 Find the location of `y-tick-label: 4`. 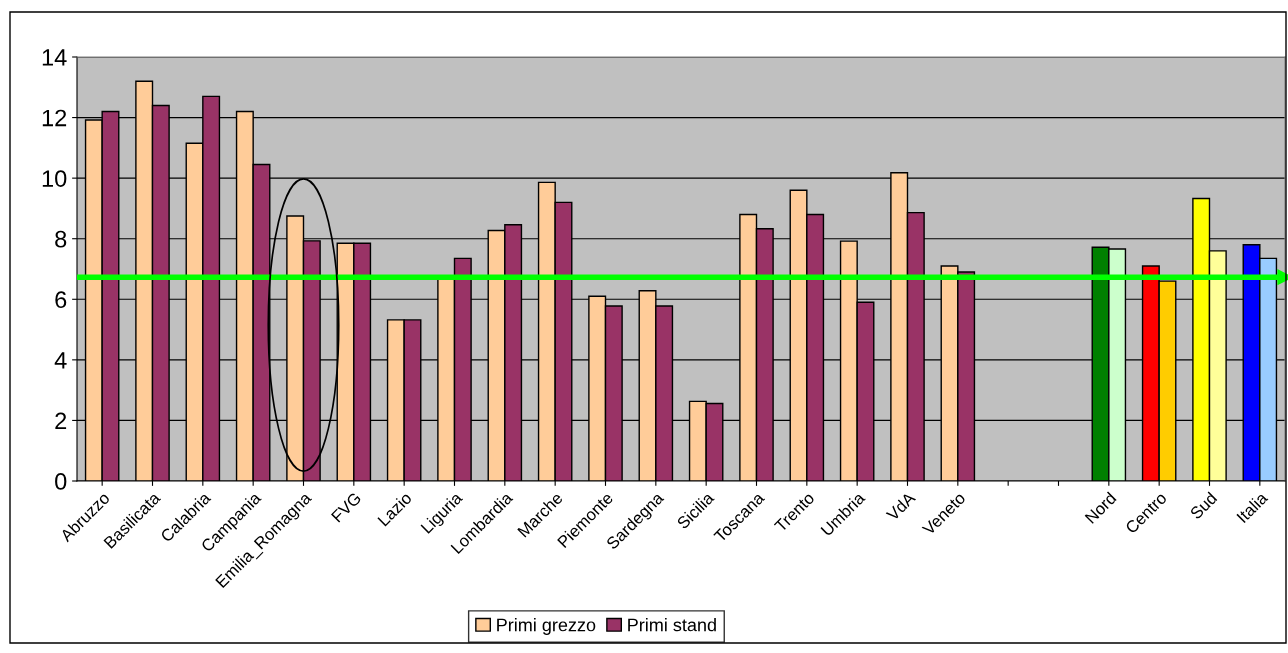

y-tick-label: 4 is located at coordinates (60, 360).